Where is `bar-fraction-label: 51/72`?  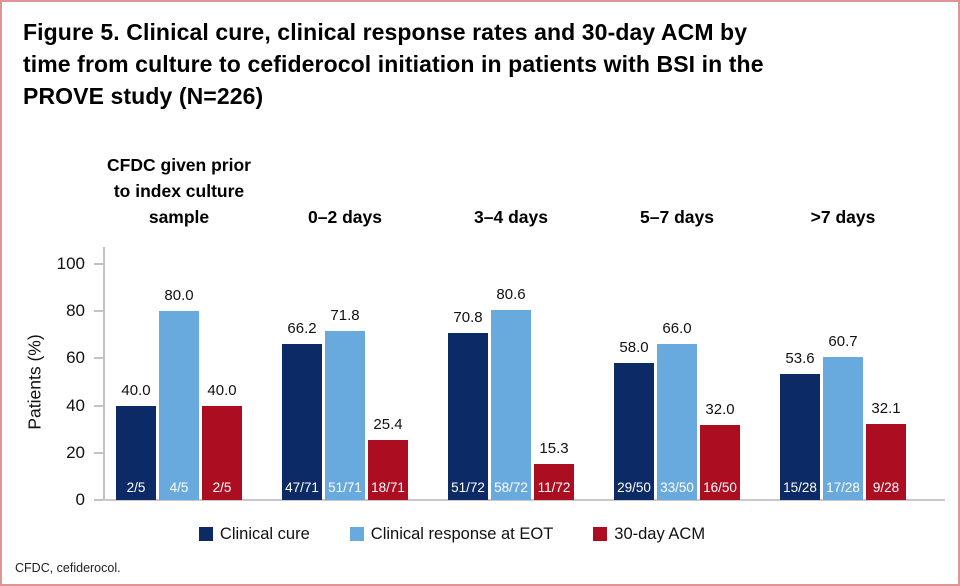
bar-fraction-label: 51/72 is located at coordinates (468, 487).